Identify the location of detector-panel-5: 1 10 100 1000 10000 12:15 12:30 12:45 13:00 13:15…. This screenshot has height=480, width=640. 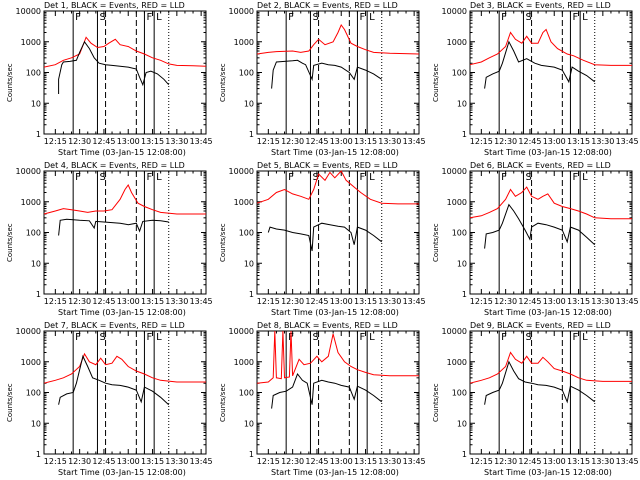
(319, 240).